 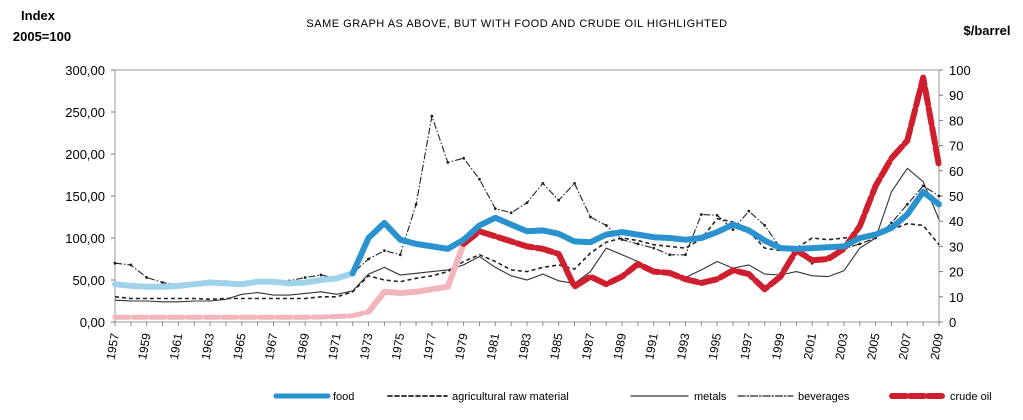 I want to click on x-tick-label: 1995, so click(x=715, y=346).